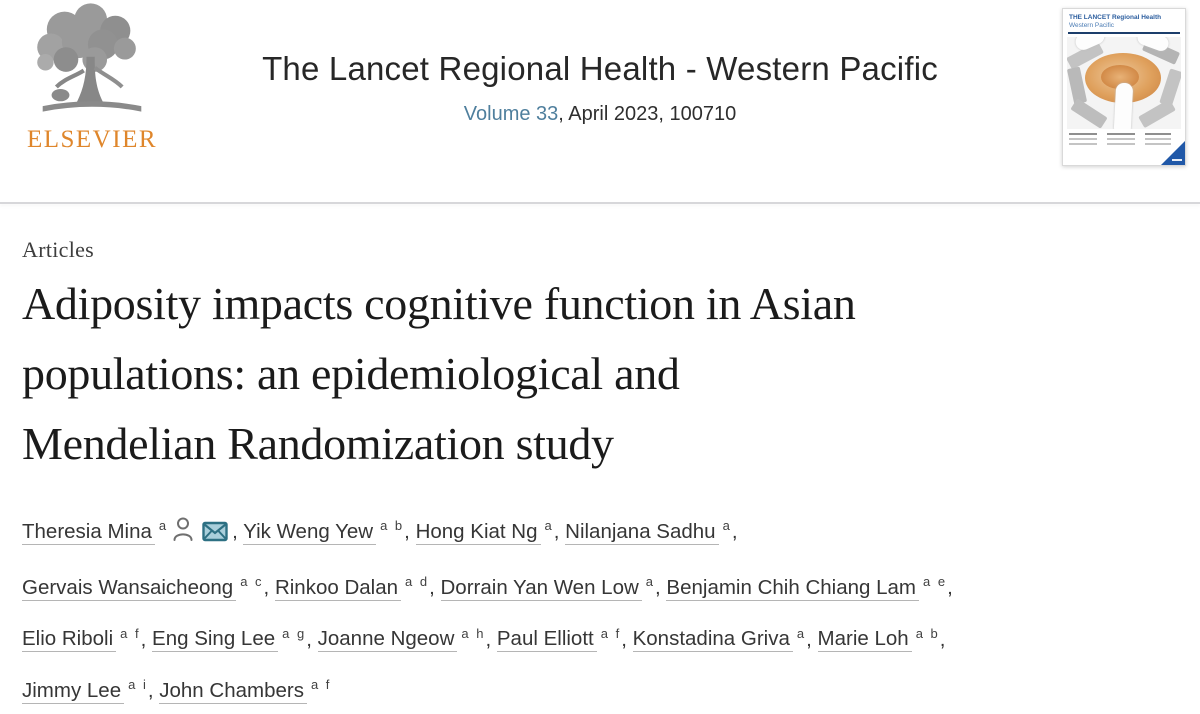 The height and width of the screenshot is (714, 1200). I want to click on author-affiliation-sup: a h, so click(473, 633).